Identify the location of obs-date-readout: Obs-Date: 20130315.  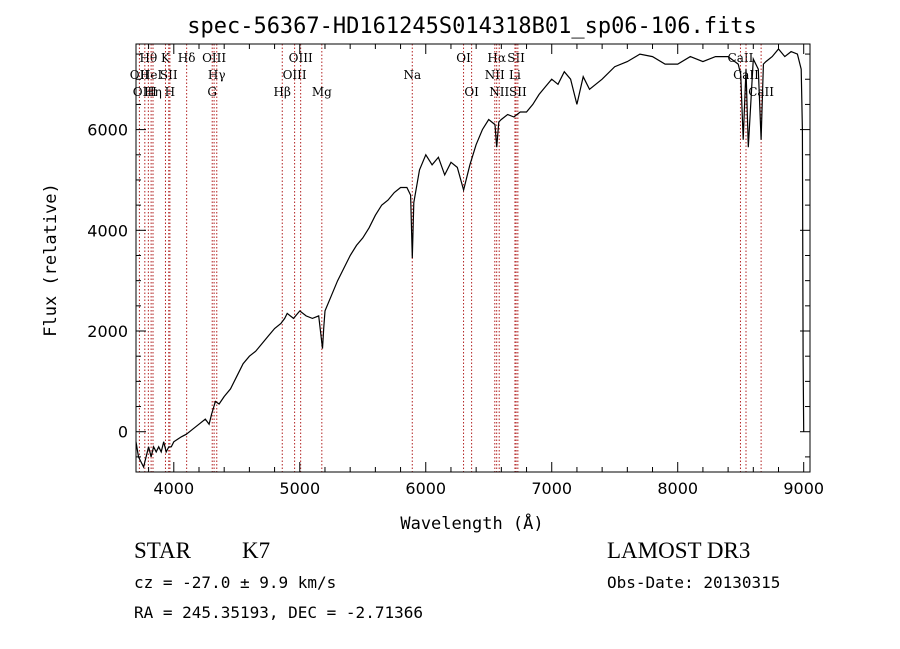
(694, 582).